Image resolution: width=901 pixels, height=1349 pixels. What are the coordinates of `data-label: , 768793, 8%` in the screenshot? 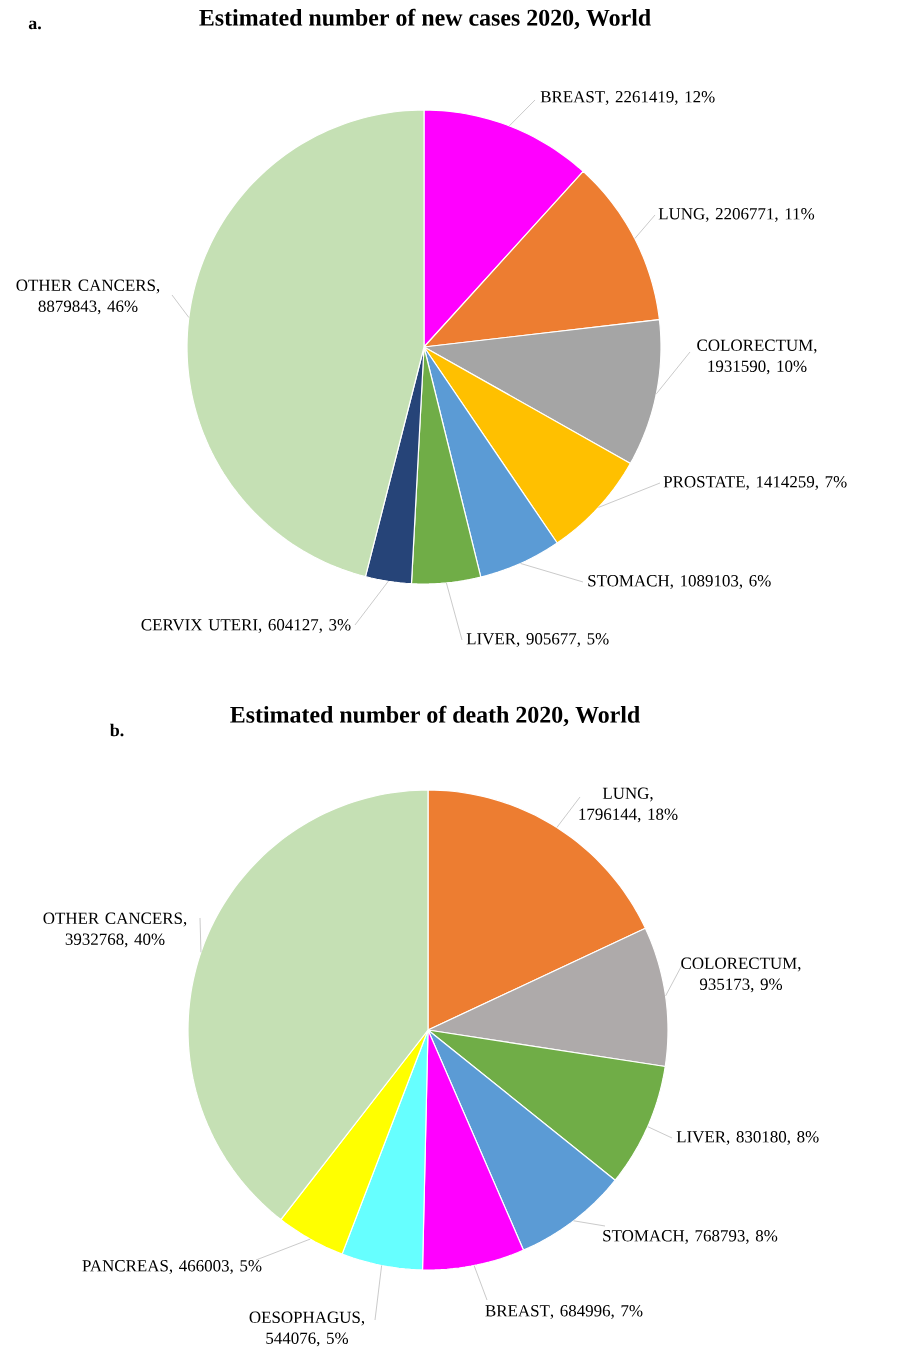 It's located at (731, 1237).